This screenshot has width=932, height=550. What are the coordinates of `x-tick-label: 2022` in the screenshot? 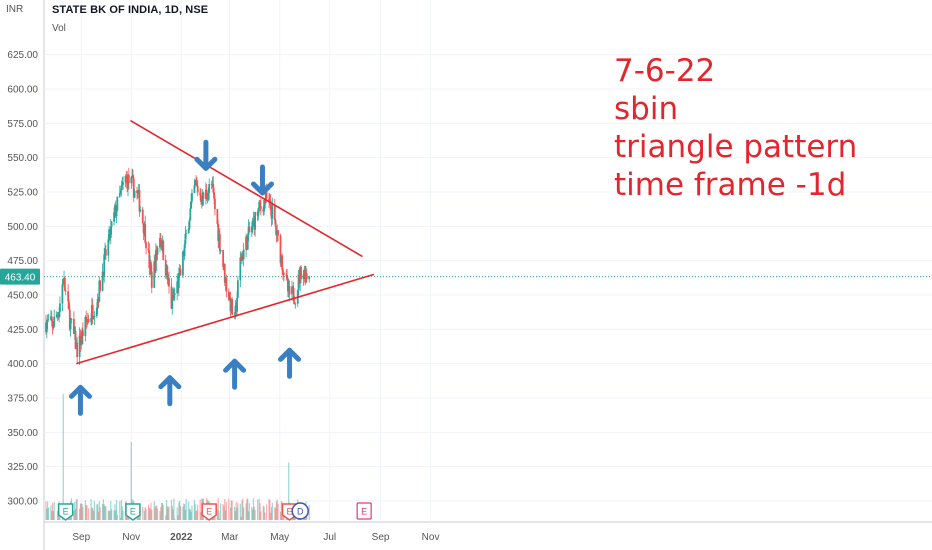 It's located at (181, 537).